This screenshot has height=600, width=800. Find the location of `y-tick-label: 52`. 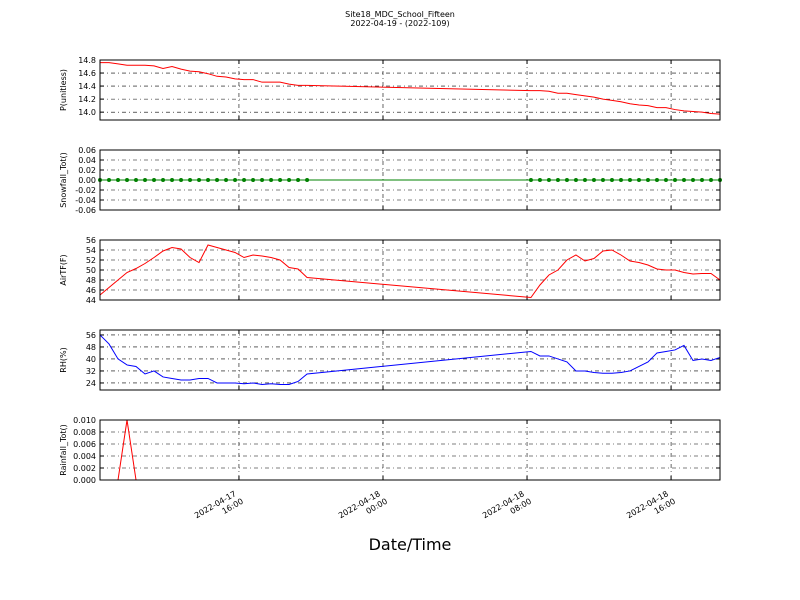

y-tick-label: 52 is located at coordinates (91, 260).